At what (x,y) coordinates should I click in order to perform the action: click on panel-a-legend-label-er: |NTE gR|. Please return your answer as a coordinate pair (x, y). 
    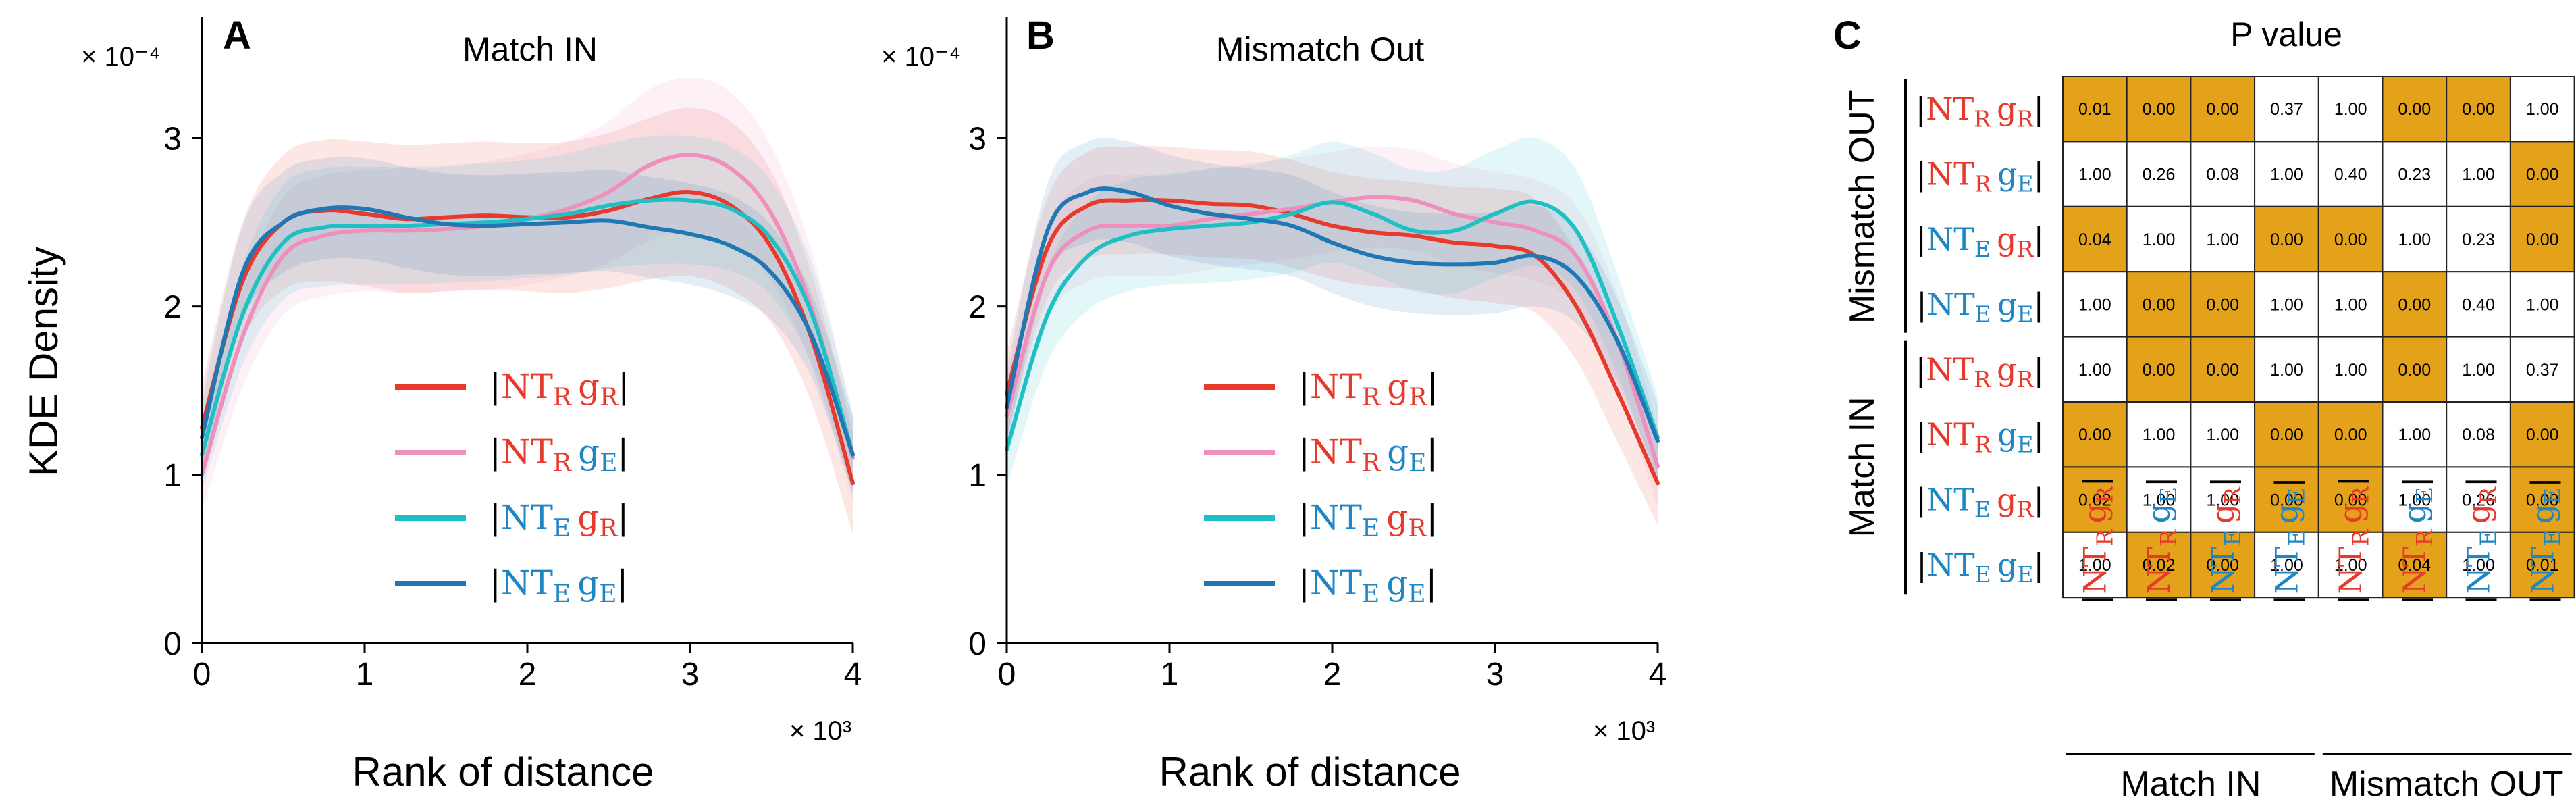
    Looking at the image, I should click on (559, 520).